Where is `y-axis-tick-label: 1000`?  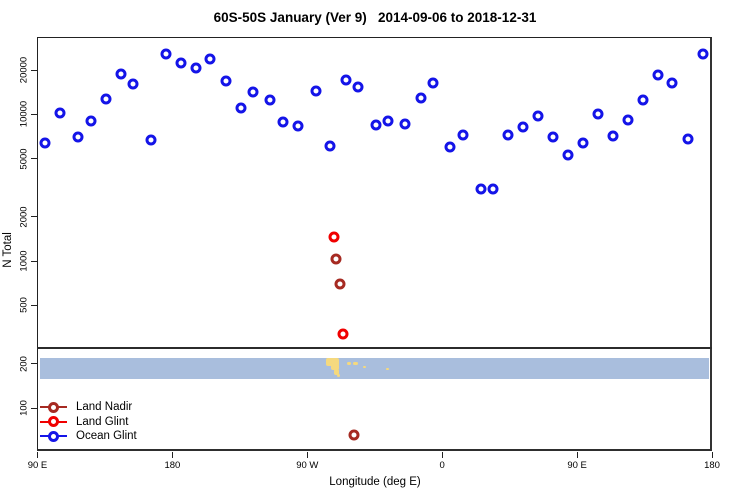
y-axis-tick-label: 1000 is located at coordinates (24, 261).